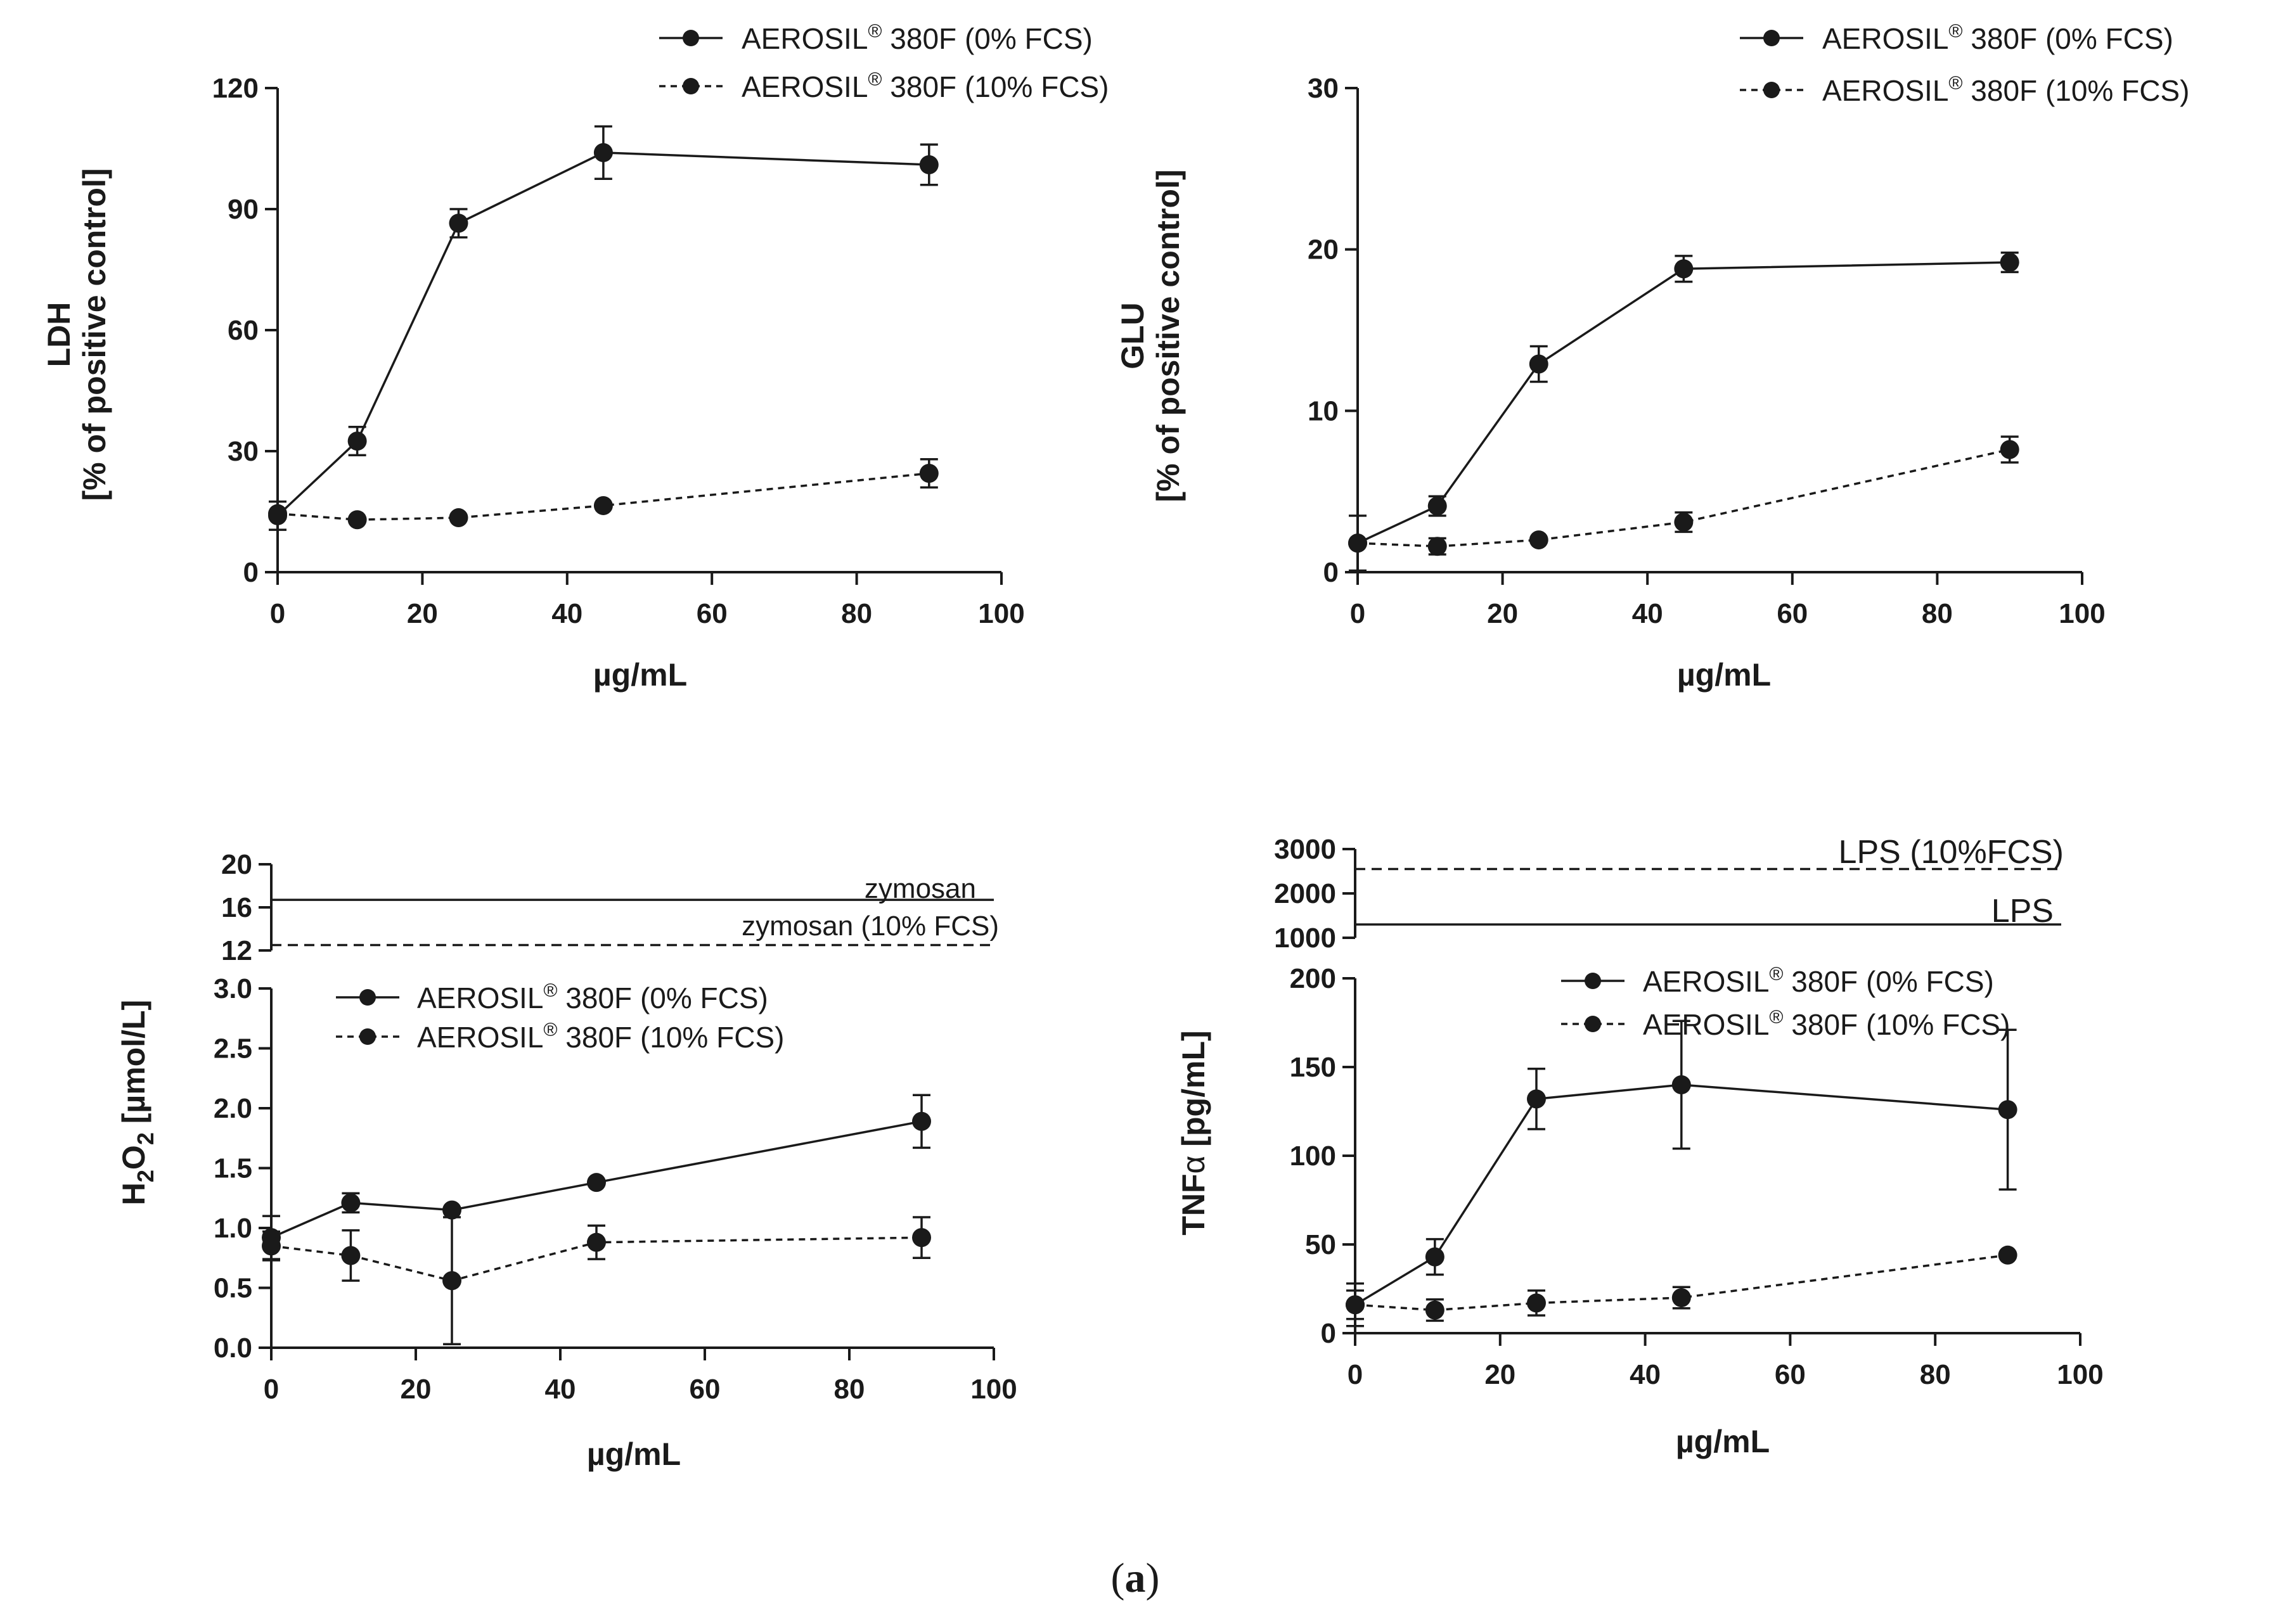 The height and width of the screenshot is (1624, 2271). I want to click on tnfa-xtick-label: 80, so click(1935, 1374).